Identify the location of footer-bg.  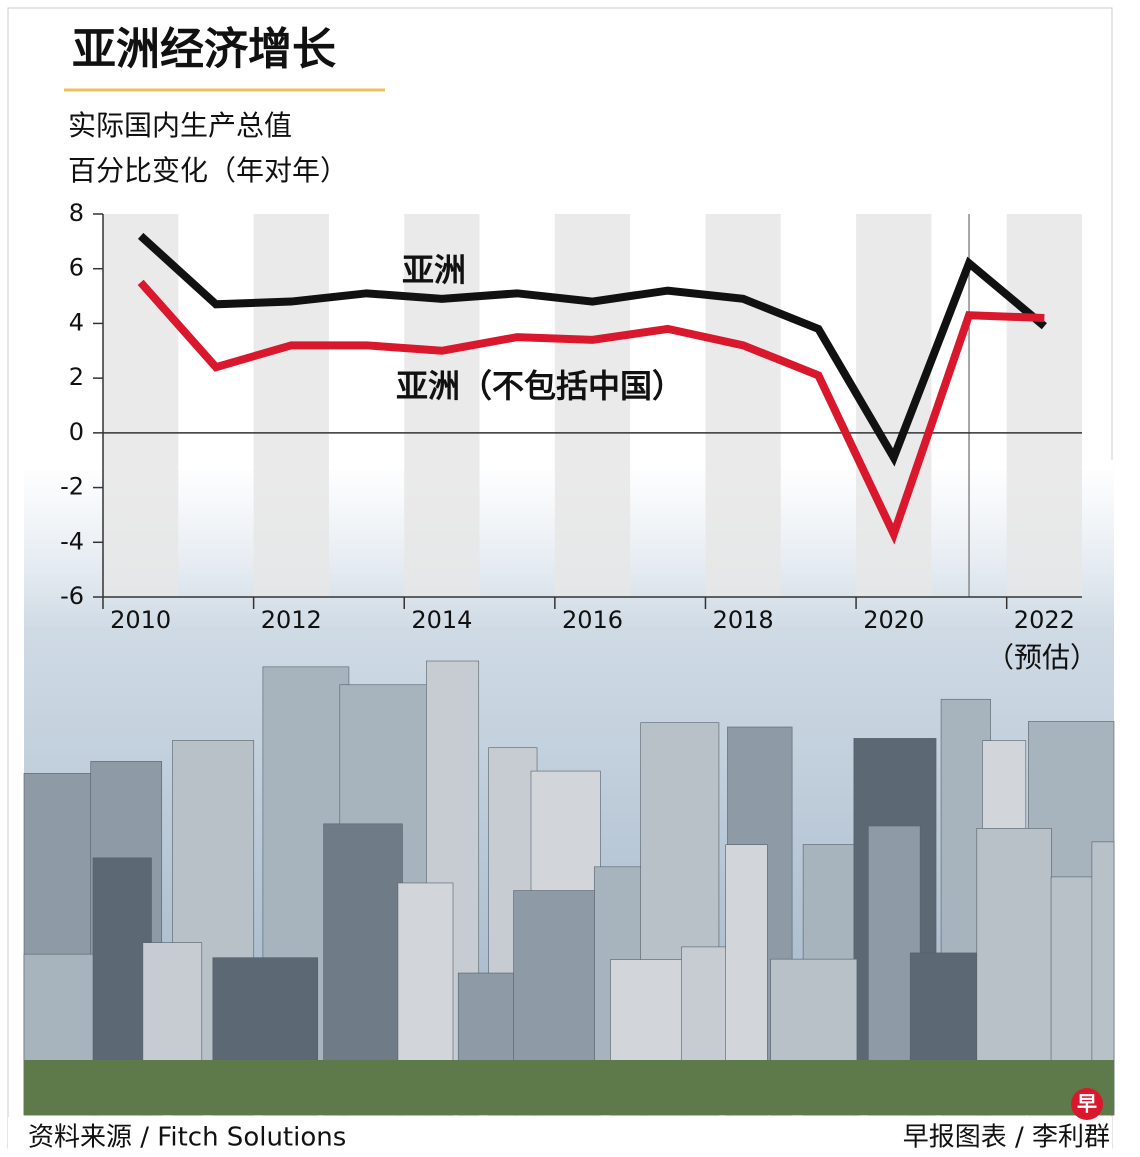
(560, 1137).